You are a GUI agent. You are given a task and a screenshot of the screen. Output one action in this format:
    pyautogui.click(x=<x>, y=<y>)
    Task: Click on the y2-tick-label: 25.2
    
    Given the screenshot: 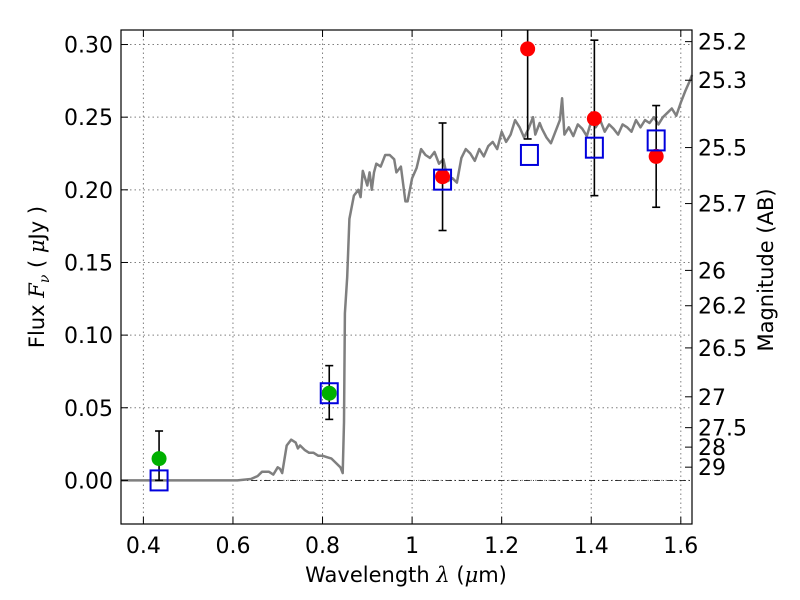 What is the action you would take?
    pyautogui.click(x=722, y=43)
    